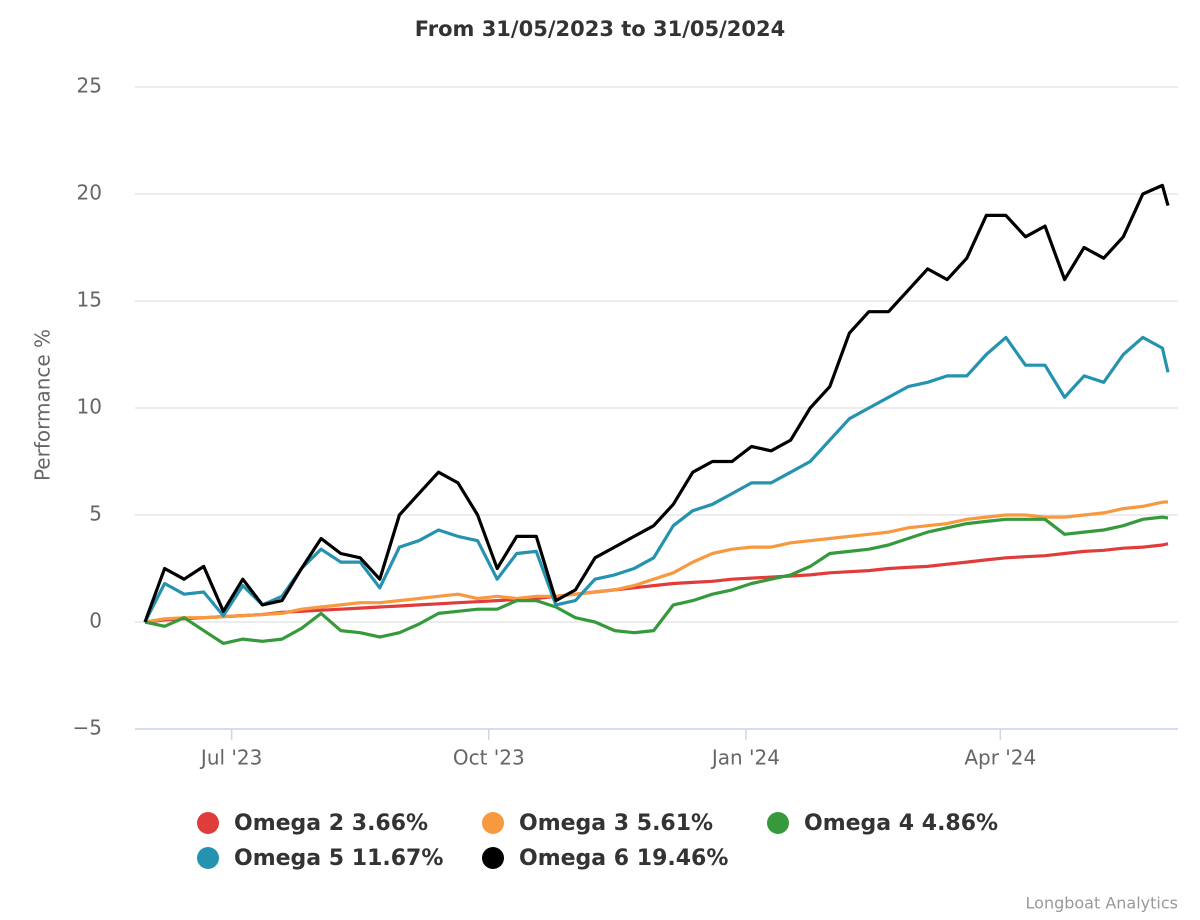  Describe the element at coordinates (616, 823) in the screenshot. I see `legend-label: Omega 3 5.61%` at that location.